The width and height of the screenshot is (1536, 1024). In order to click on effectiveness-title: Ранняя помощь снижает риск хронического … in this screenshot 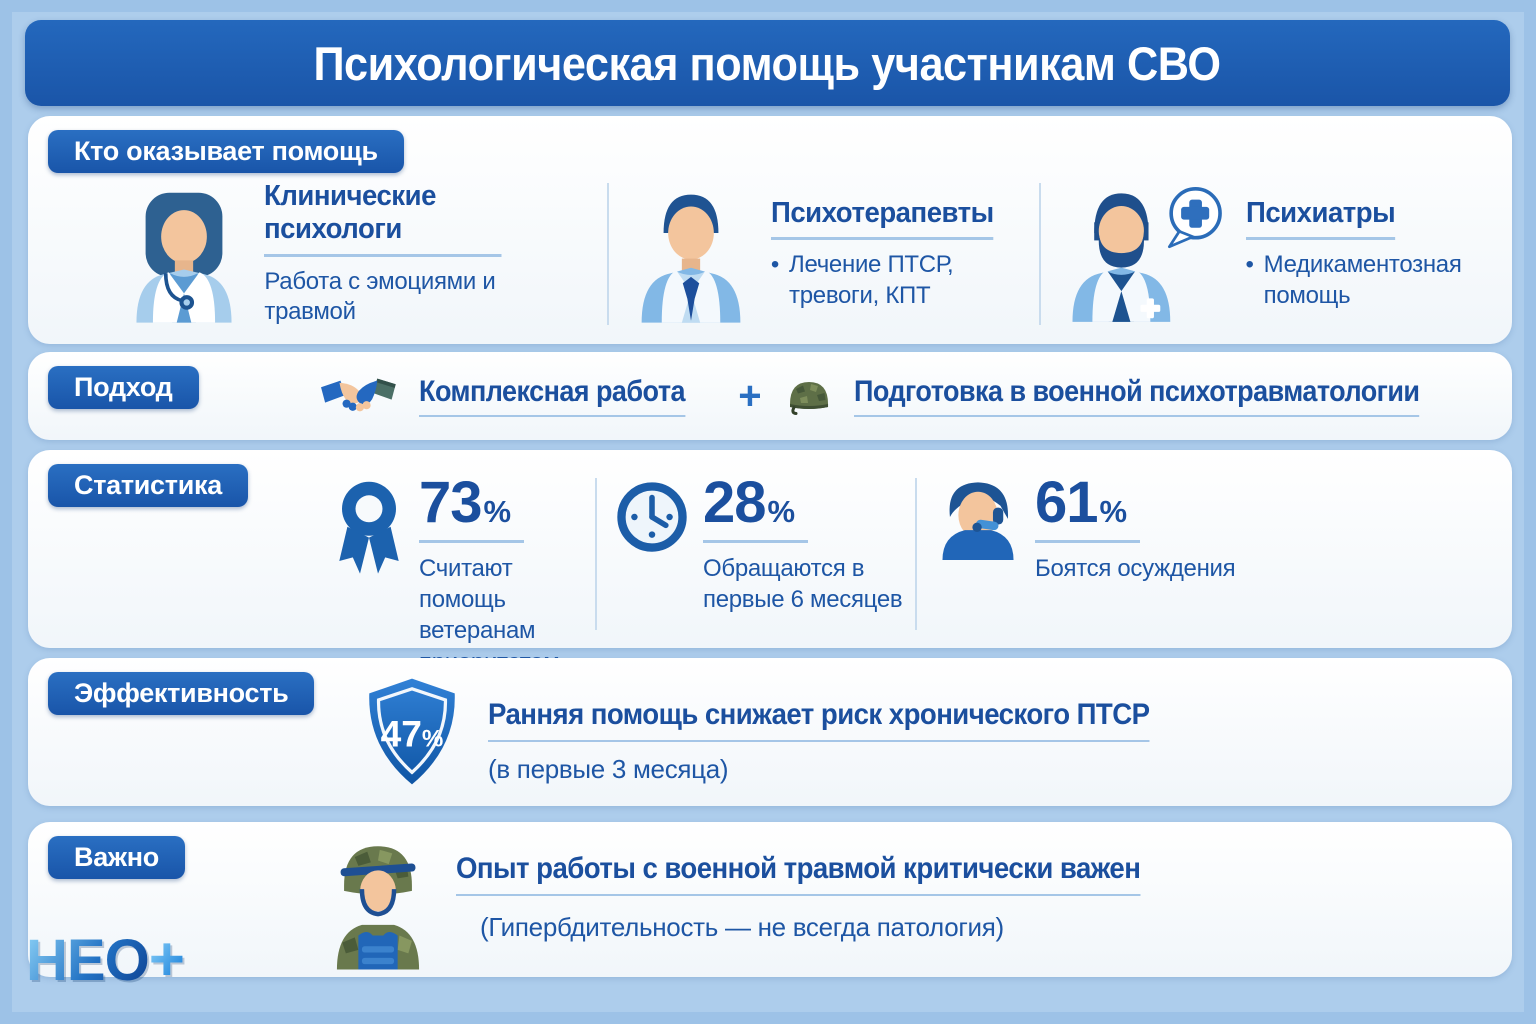, I will do `click(819, 720)`.